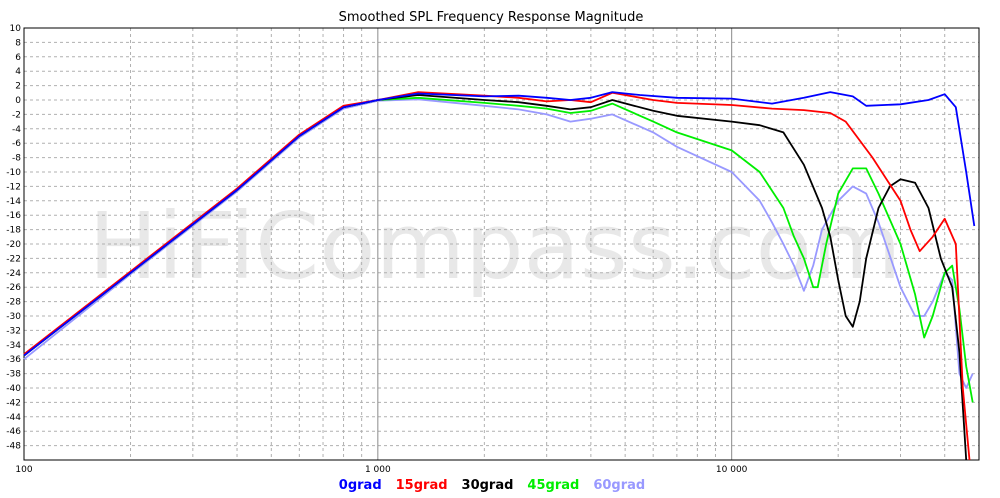  I want to click on y-tick-label: -30, so click(13, 317).